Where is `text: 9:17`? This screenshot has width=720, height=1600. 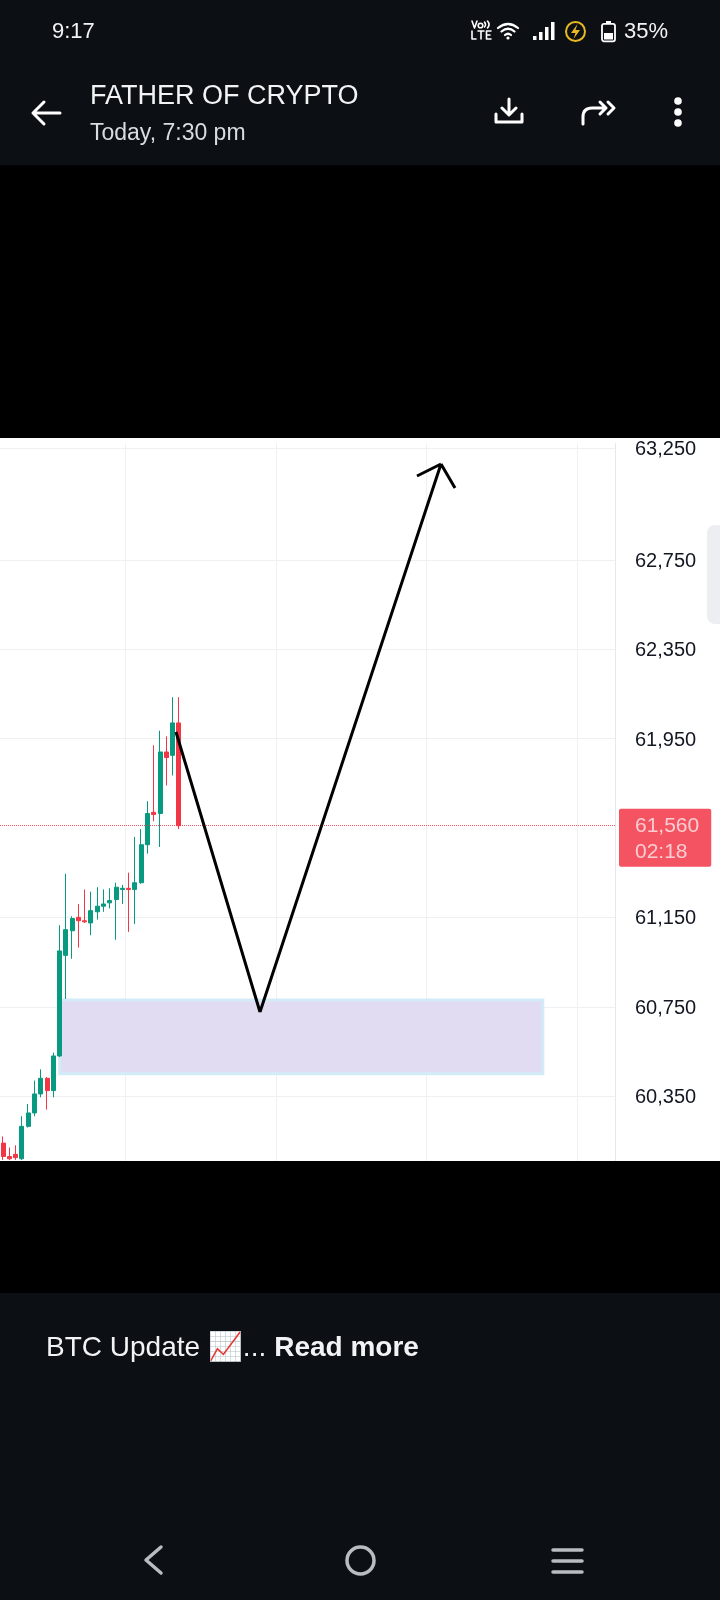 text: 9:17 is located at coordinates (73, 31).